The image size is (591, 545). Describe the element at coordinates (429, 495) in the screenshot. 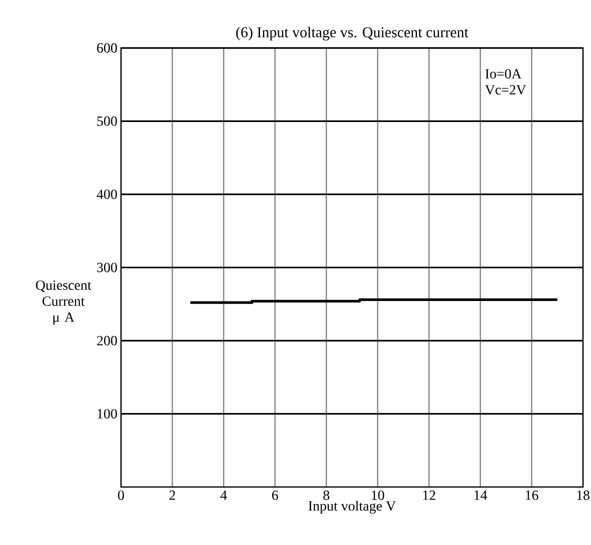

I see `x-tick-label: 12` at that location.